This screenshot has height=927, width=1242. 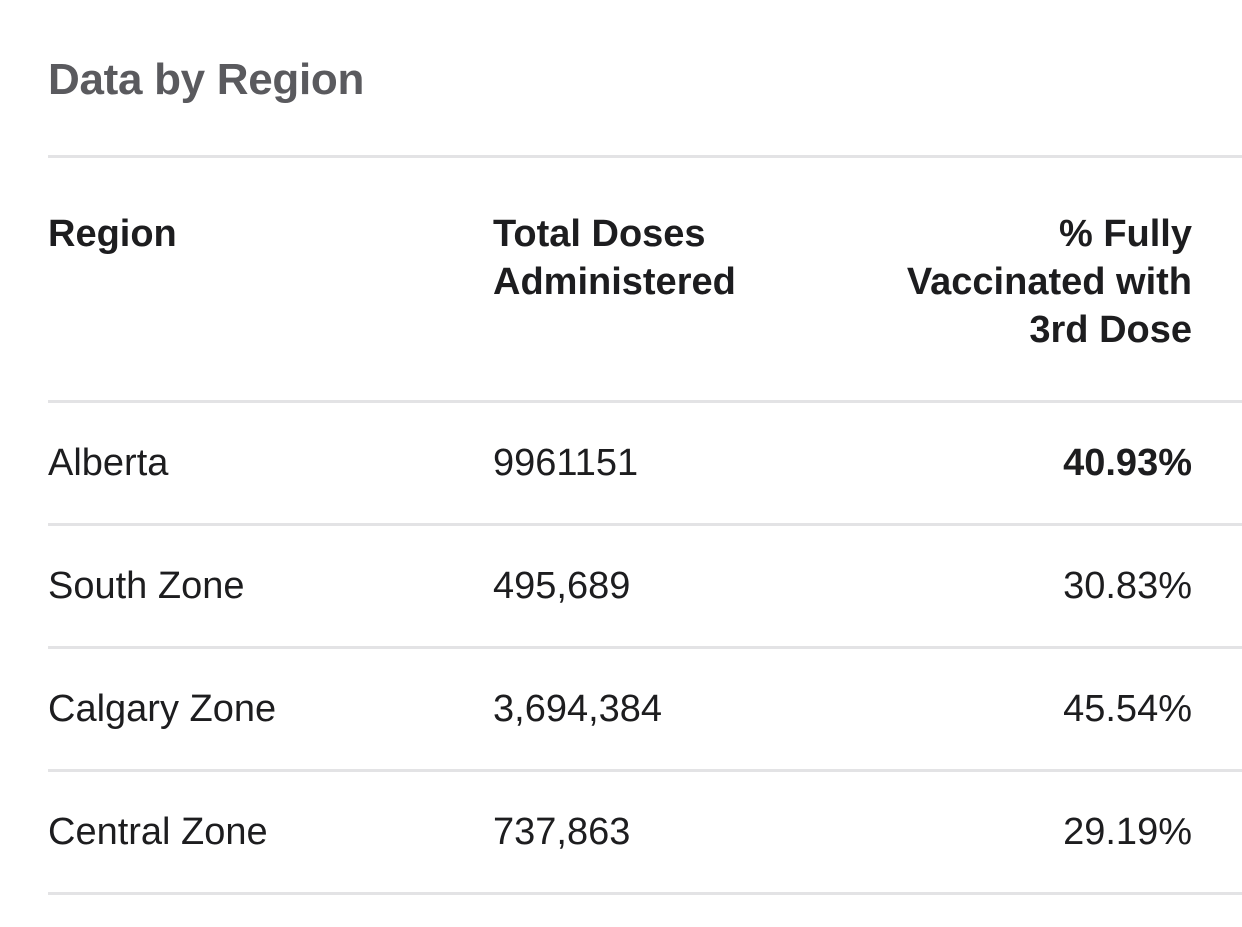 I want to click on percent-vaccinated-value: 30.83%, so click(x=1127, y=586).